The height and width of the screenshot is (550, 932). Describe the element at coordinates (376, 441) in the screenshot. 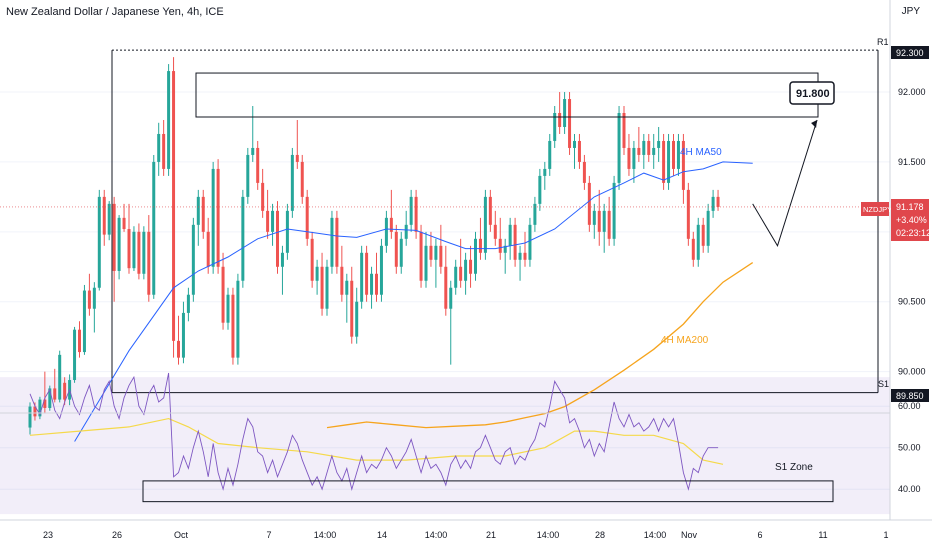

I see `rsi-ma-line` at that location.